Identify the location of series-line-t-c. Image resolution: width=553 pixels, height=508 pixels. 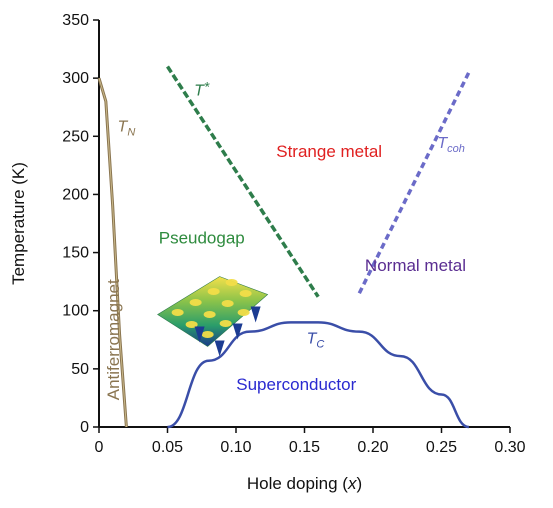
(318, 375).